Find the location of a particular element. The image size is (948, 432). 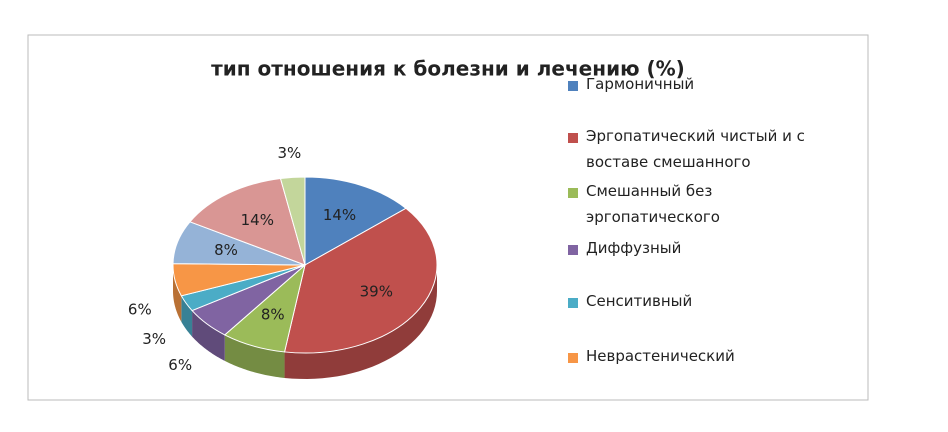

legend-item: Сенситивный is located at coordinates (709, 303).